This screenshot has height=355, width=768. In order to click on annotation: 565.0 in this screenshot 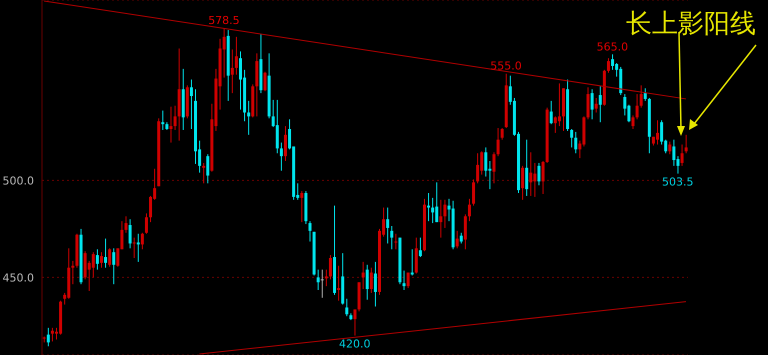, I will do `click(612, 47)`.